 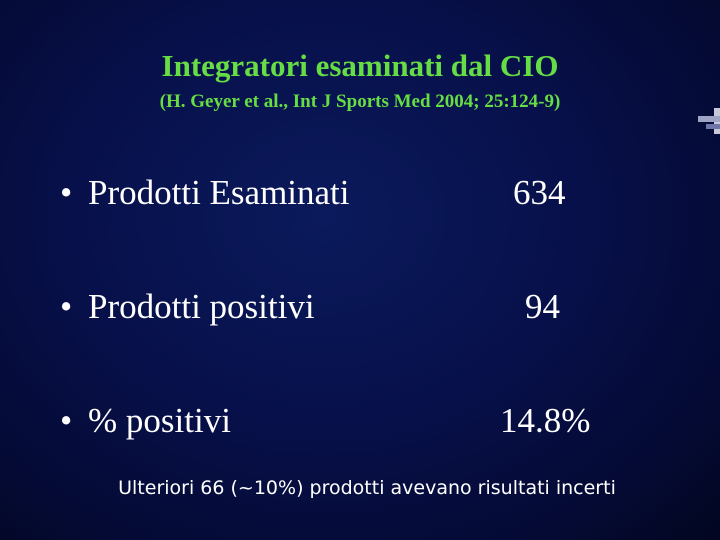 I want to click on stat-label: % positivi, so click(x=159, y=420).